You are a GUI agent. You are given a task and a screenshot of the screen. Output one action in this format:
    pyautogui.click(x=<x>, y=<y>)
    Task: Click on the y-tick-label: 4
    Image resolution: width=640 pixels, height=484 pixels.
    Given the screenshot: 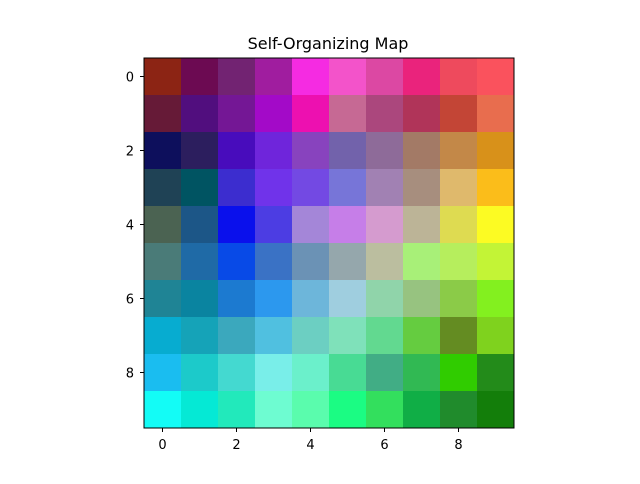 What is the action you would take?
    pyautogui.click(x=130, y=226)
    